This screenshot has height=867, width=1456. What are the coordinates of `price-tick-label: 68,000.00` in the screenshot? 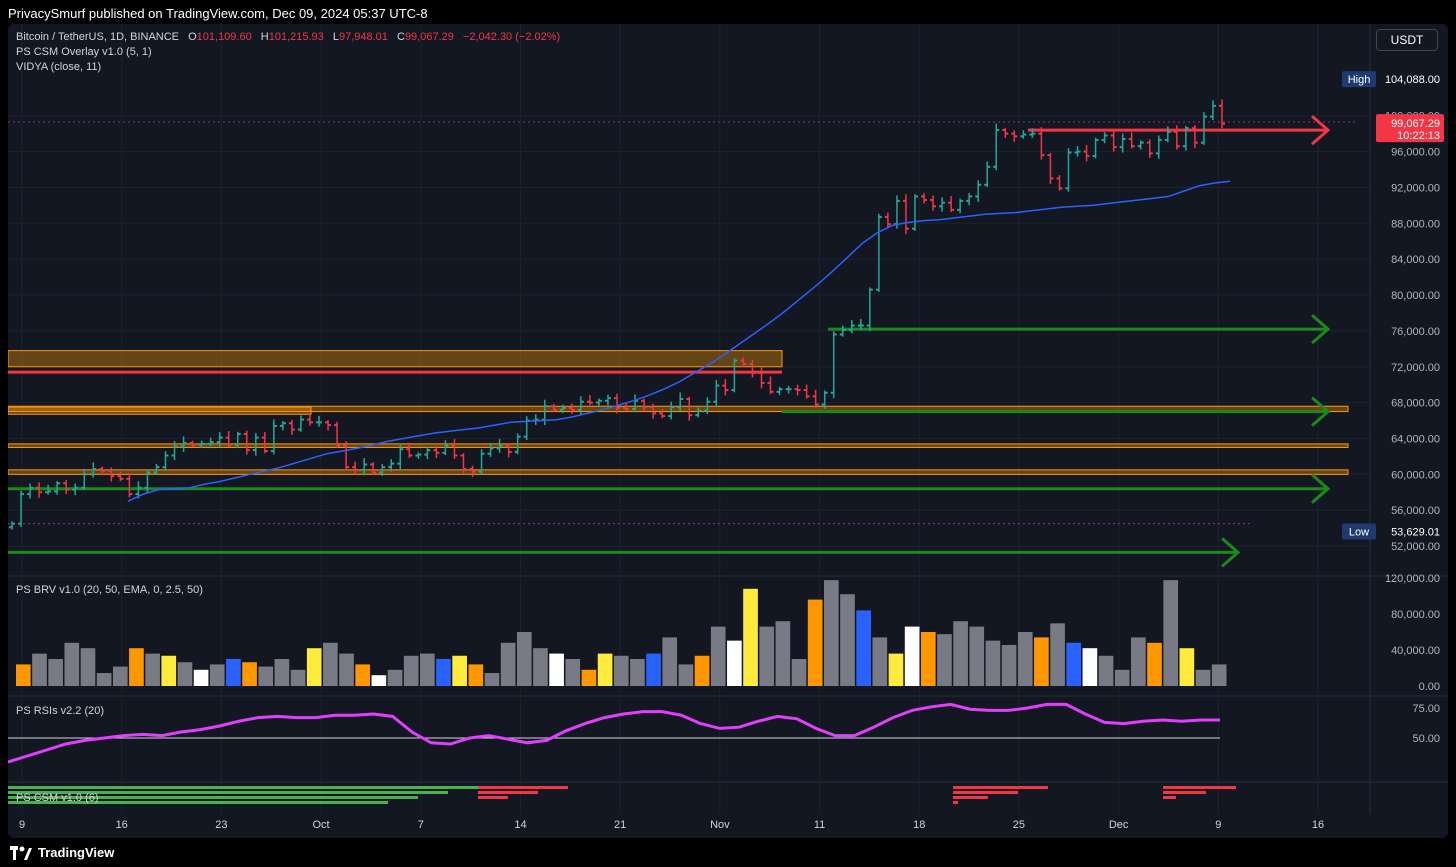 It's located at (1415, 404).